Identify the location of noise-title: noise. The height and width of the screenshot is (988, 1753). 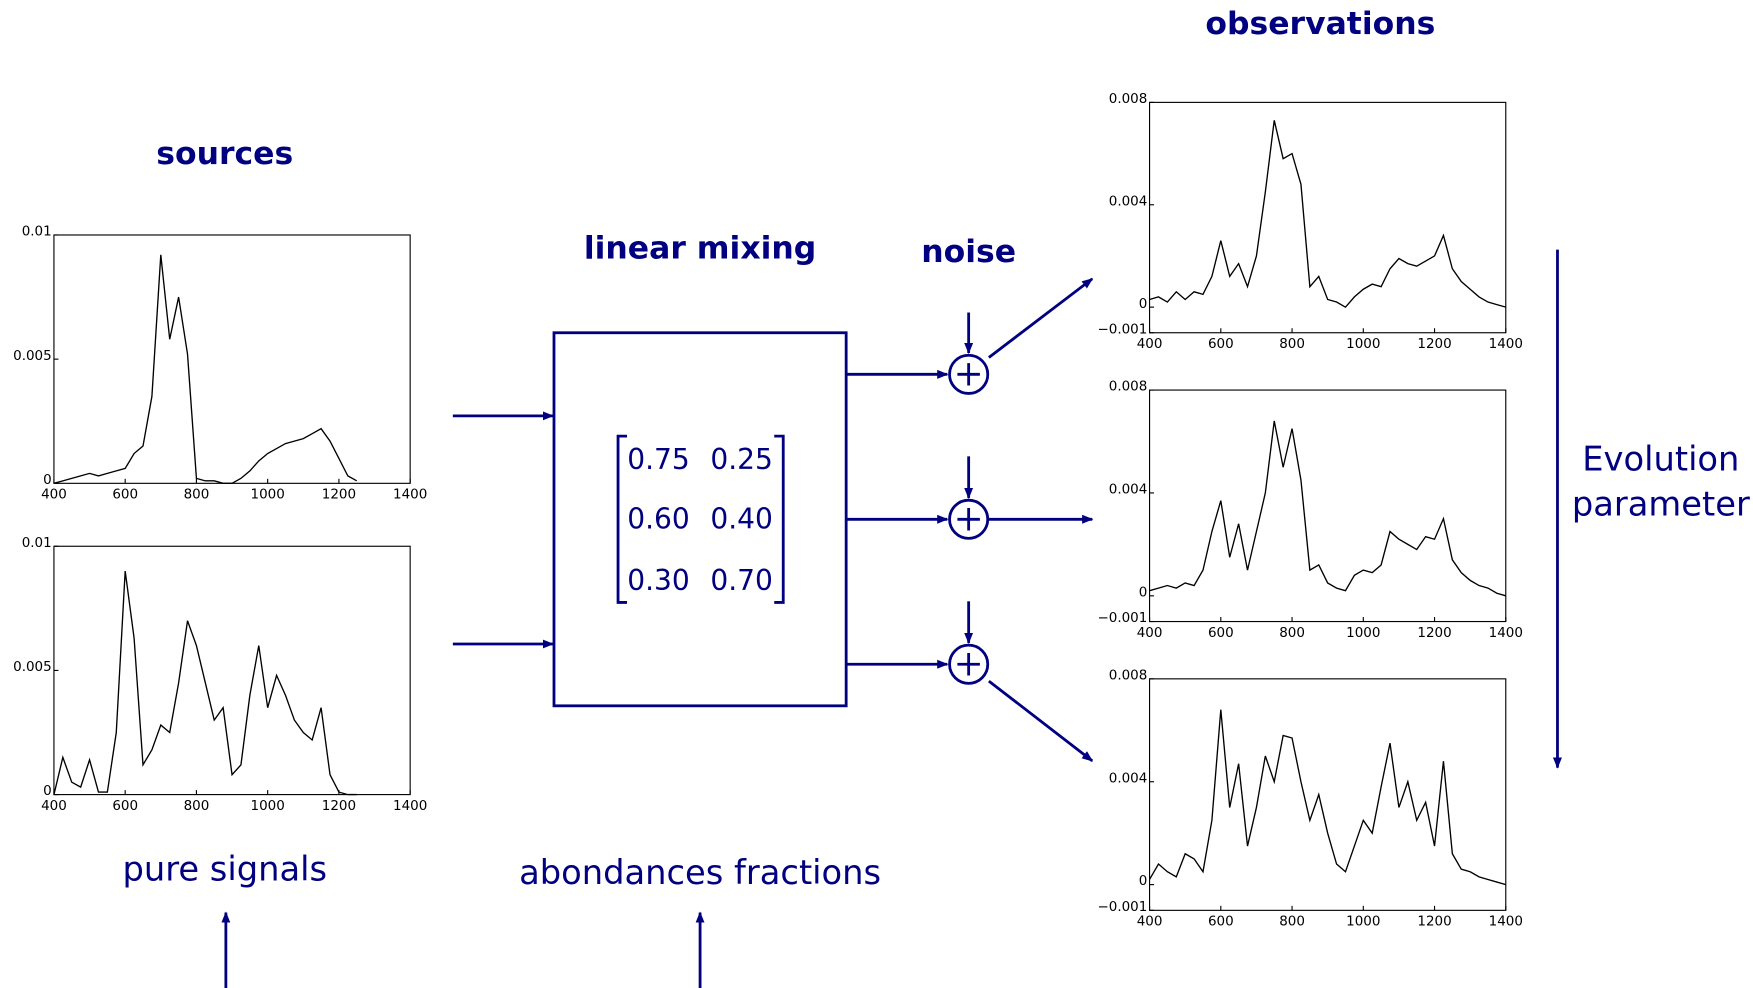
(968, 252).